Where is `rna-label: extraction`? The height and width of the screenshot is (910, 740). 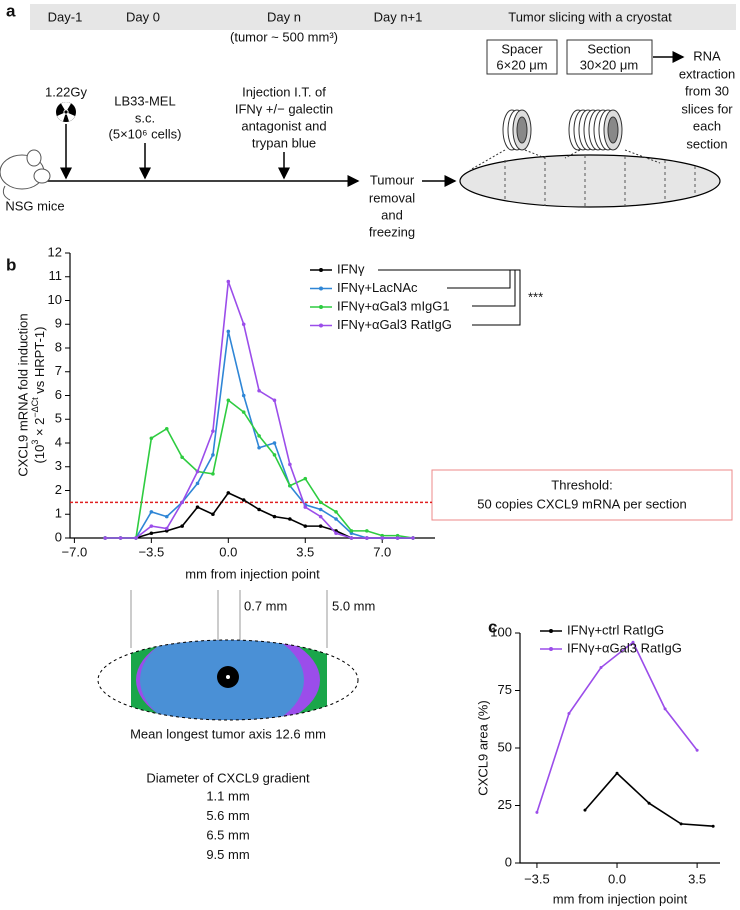 rna-label: extraction is located at coordinates (707, 73).